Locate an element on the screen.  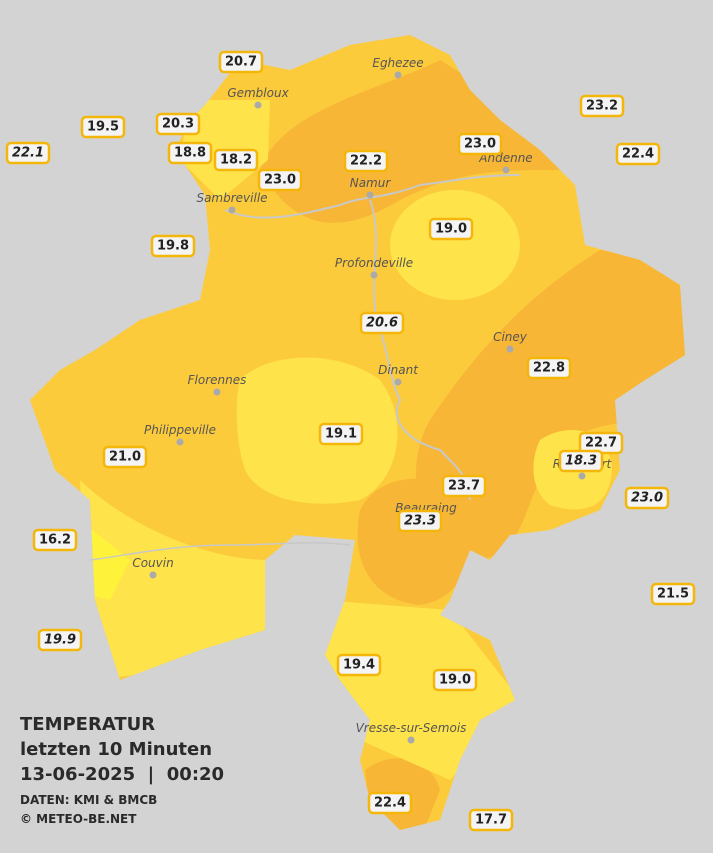
station-value: 20.3 is located at coordinates (178, 124).